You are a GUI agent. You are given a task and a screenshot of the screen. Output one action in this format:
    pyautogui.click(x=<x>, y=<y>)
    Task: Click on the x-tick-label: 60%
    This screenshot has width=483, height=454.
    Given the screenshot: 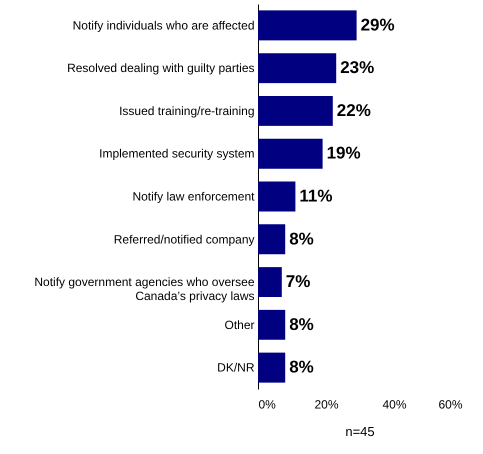 What is the action you would take?
    pyautogui.click(x=450, y=405)
    